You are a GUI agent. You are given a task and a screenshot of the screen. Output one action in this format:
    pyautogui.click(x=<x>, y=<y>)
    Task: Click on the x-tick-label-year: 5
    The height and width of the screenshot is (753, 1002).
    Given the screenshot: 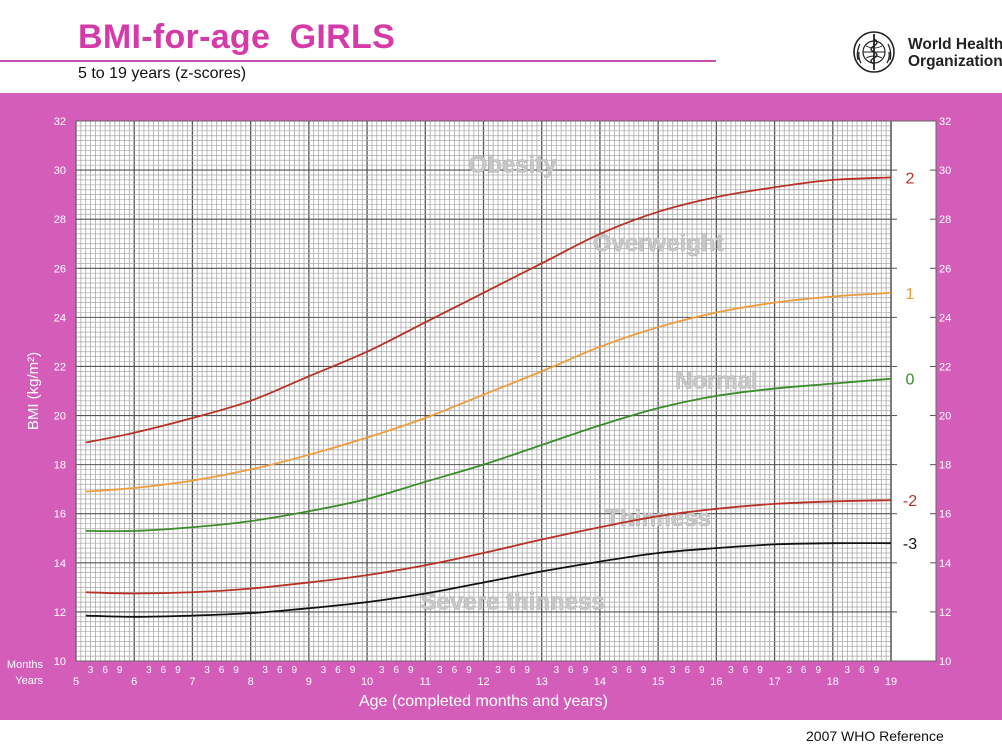 What is the action you would take?
    pyautogui.click(x=76, y=682)
    